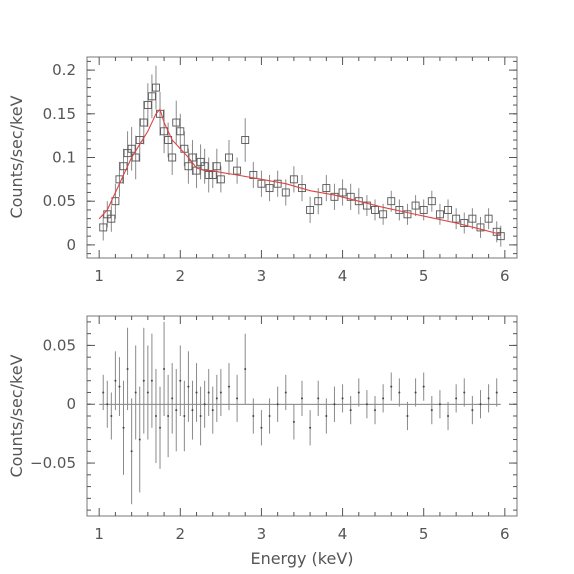 The height and width of the screenshot is (574, 574). What do you see at coordinates (262, 276) in the screenshot?
I see `x-tick-label: 3` at bounding box center [262, 276].